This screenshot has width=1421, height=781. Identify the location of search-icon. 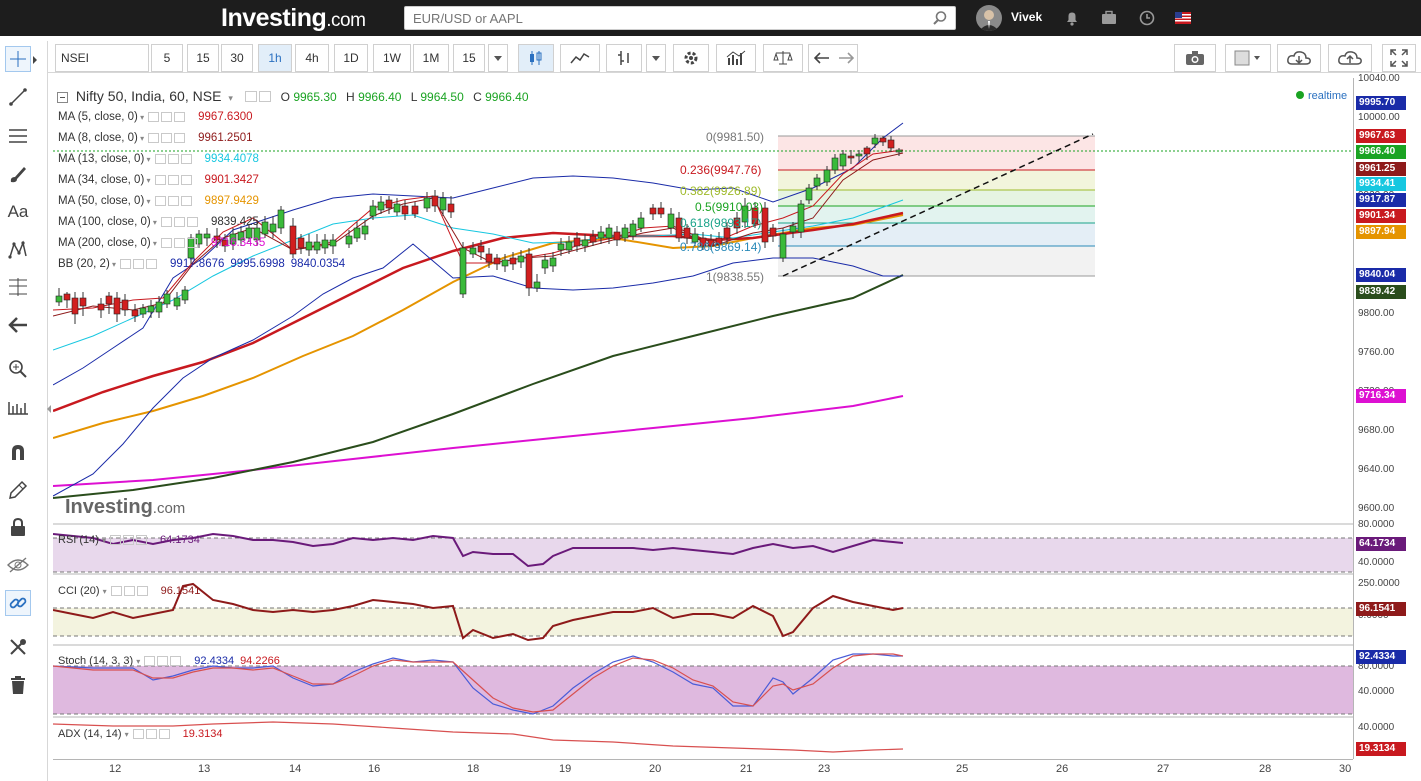
(940, 18).